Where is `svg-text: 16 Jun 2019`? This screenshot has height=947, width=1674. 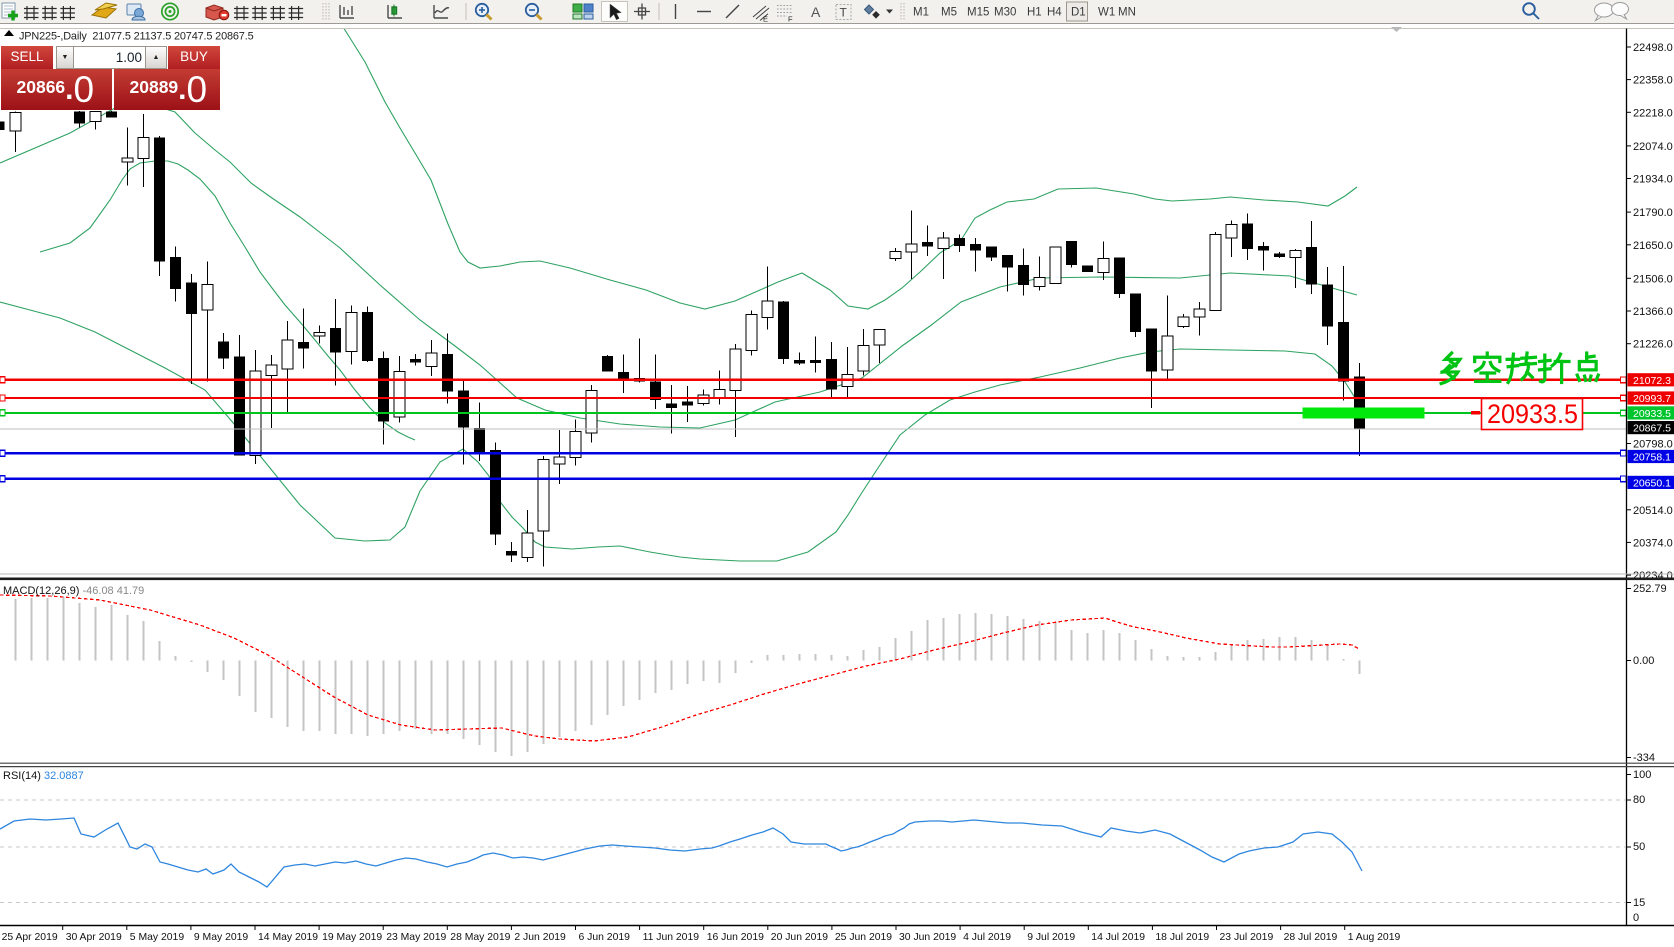 svg-text: 16 Jun 2019 is located at coordinates (735, 937).